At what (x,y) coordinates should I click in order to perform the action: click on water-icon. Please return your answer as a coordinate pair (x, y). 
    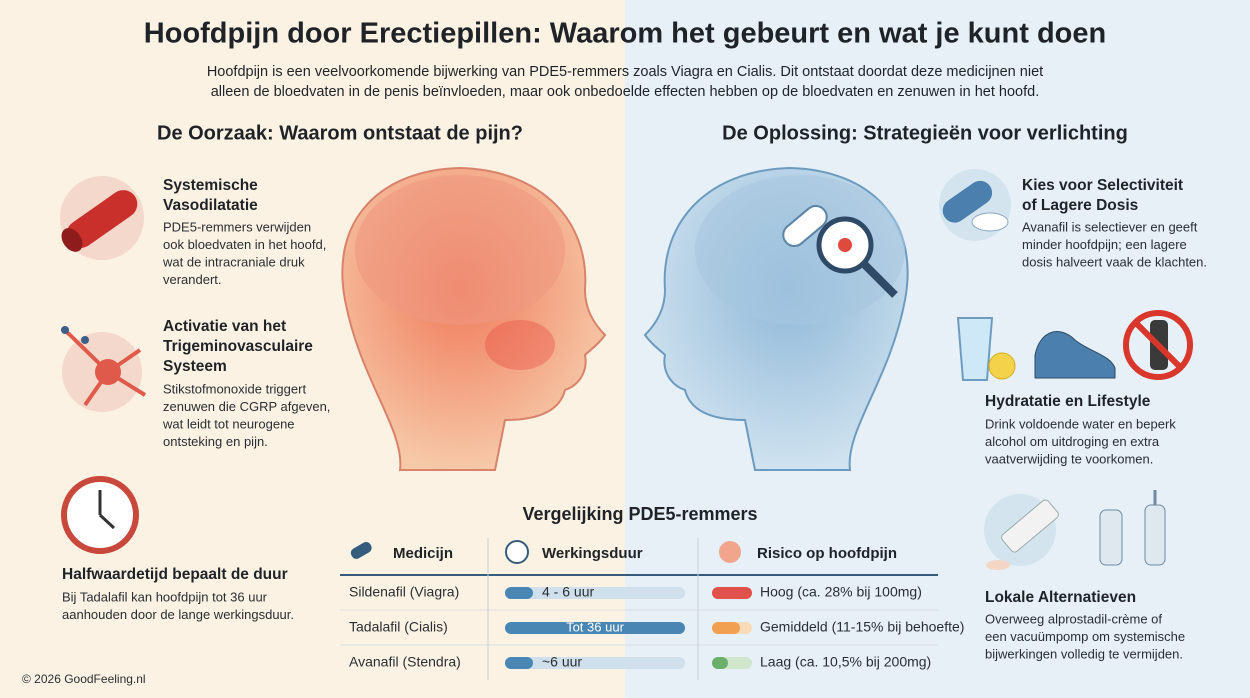
    Looking at the image, I should click on (986, 349).